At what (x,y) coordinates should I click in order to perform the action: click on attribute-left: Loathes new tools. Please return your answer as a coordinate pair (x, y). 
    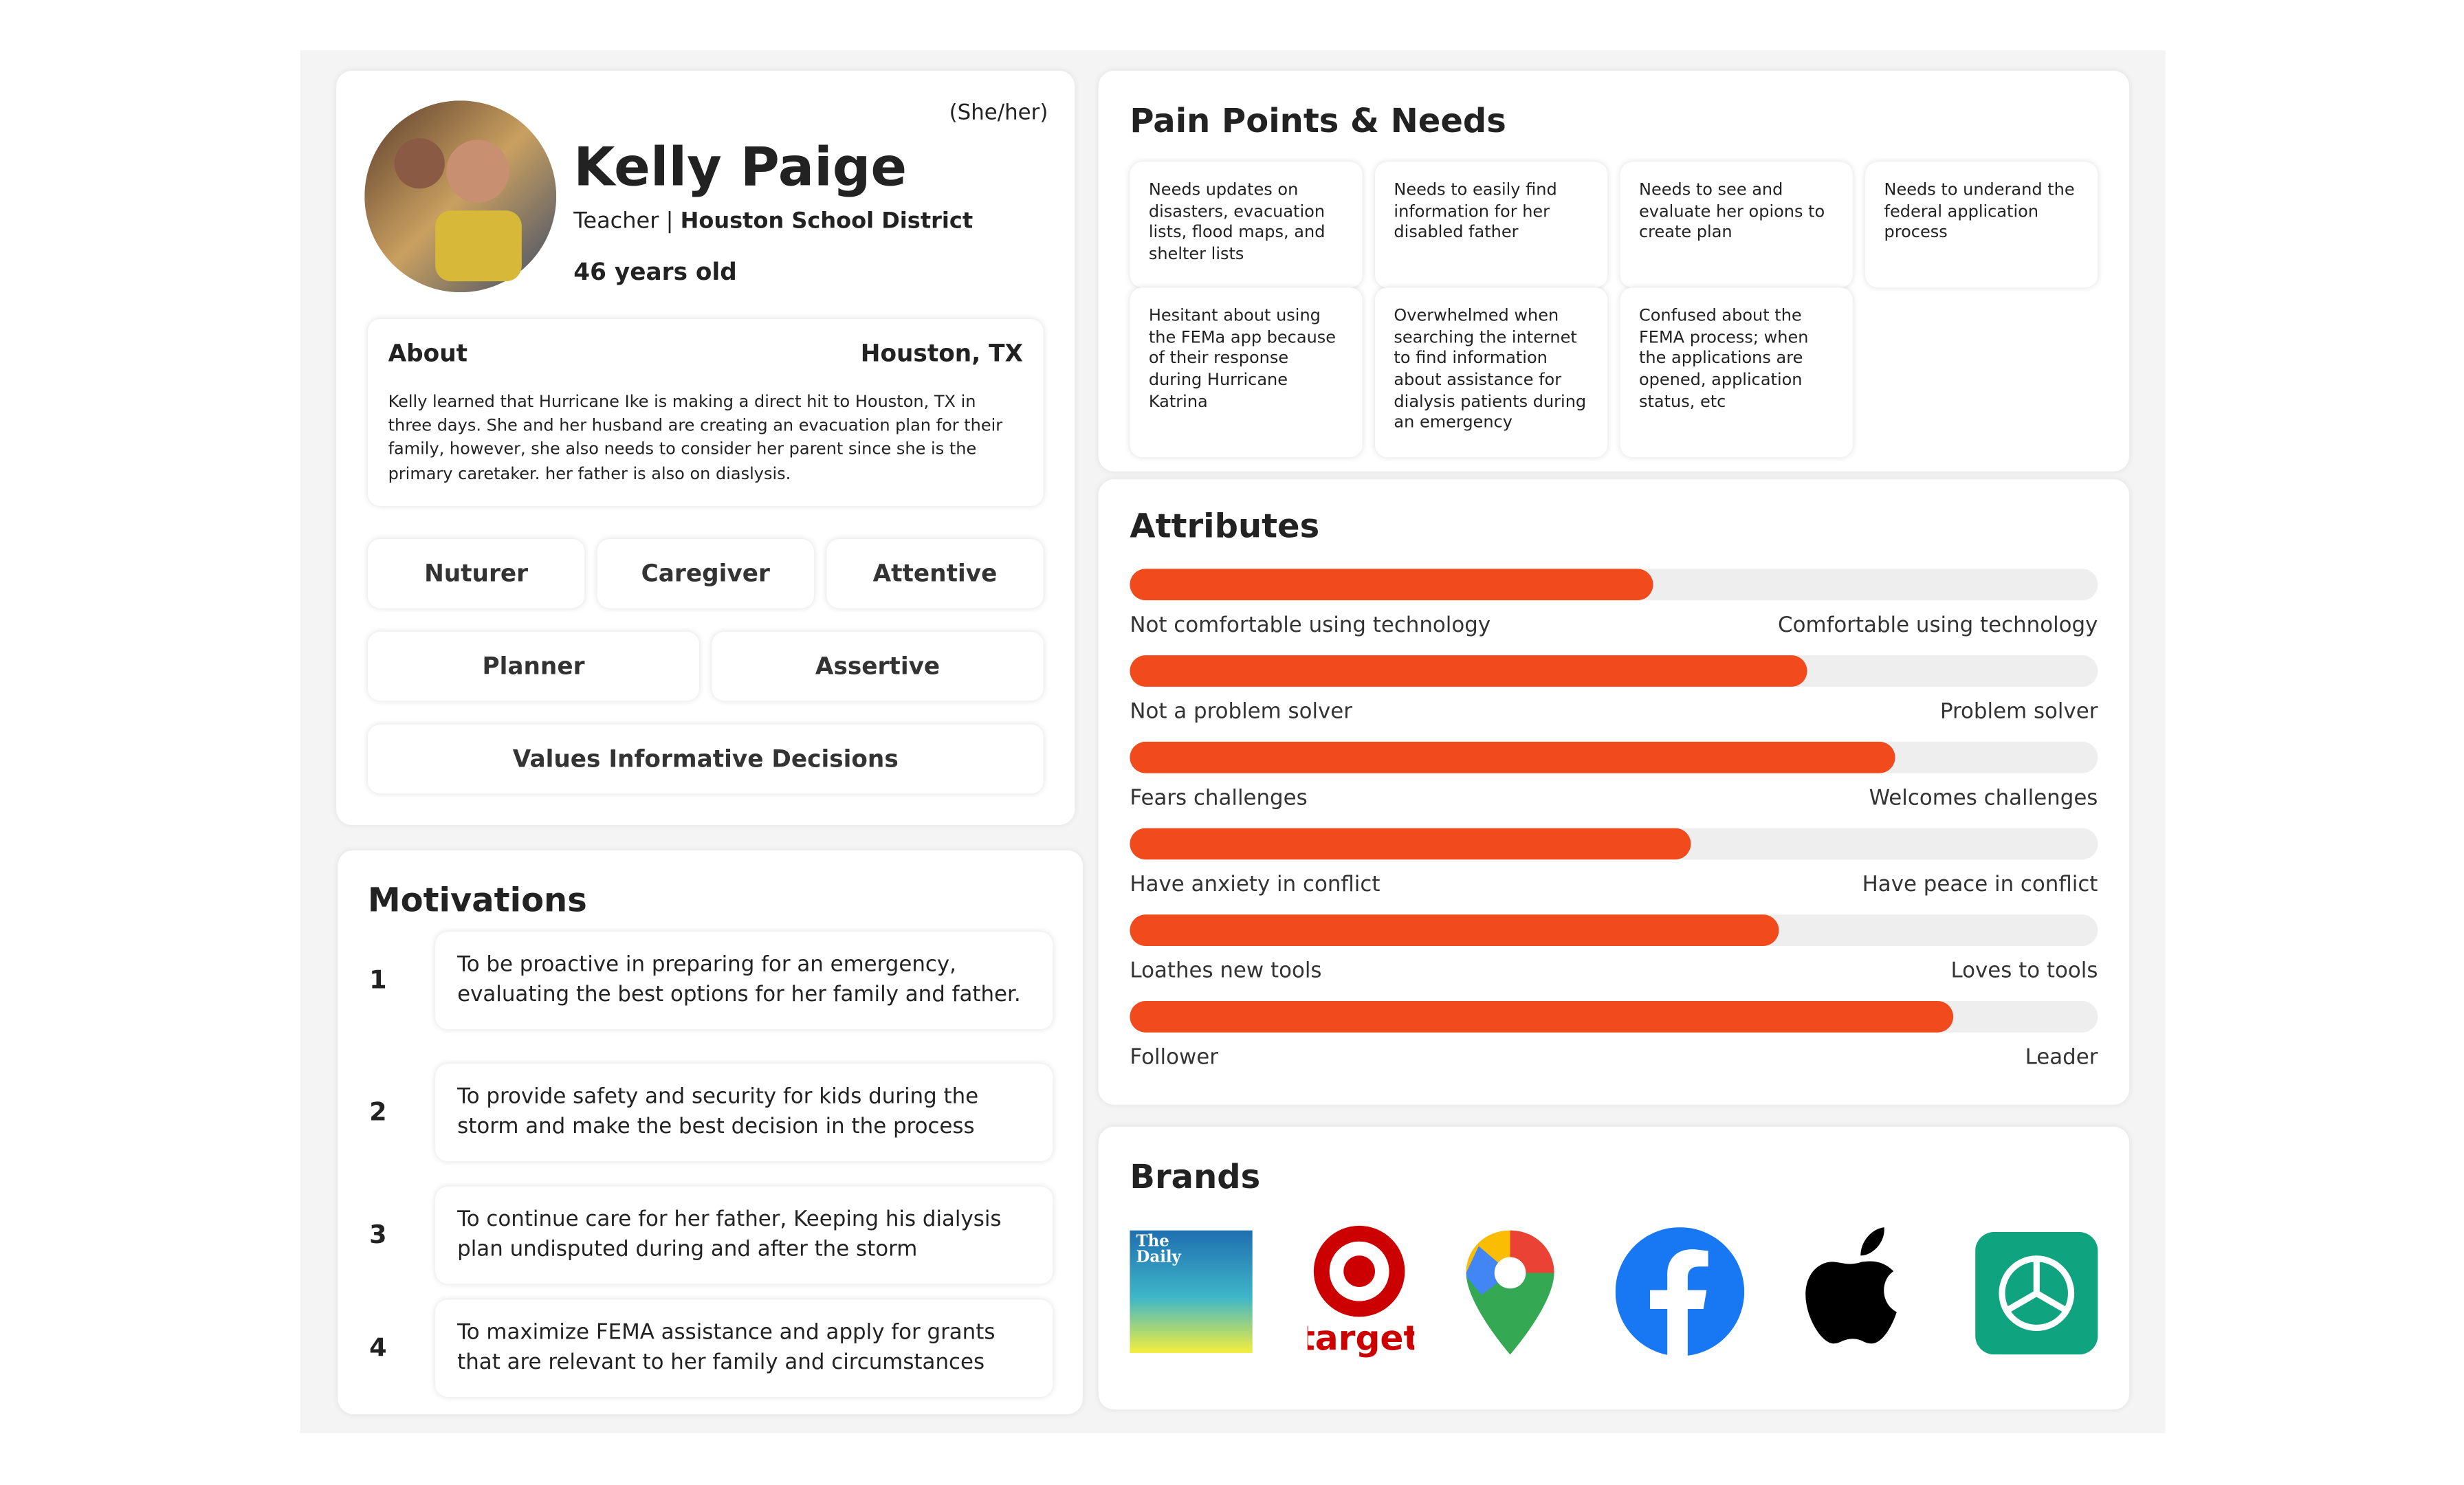
    Looking at the image, I should click on (1226, 971).